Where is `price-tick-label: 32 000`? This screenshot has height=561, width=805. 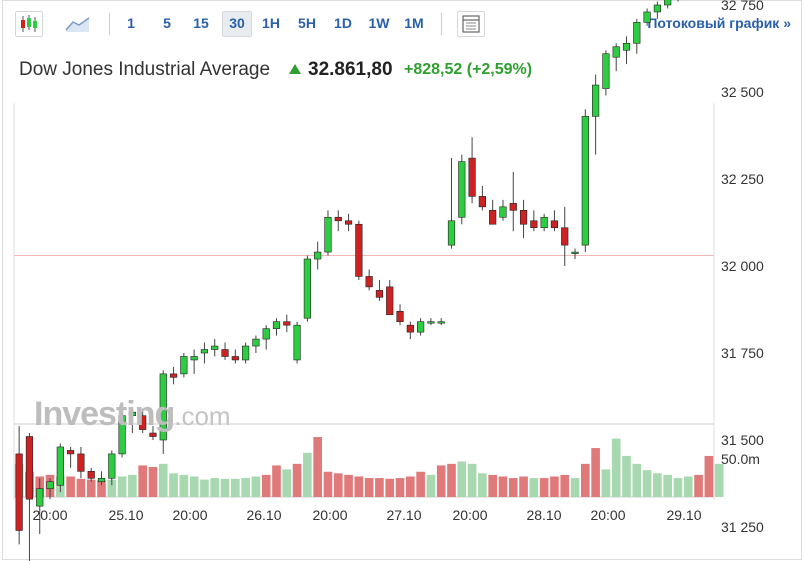
price-tick-label: 32 000 is located at coordinates (742, 266).